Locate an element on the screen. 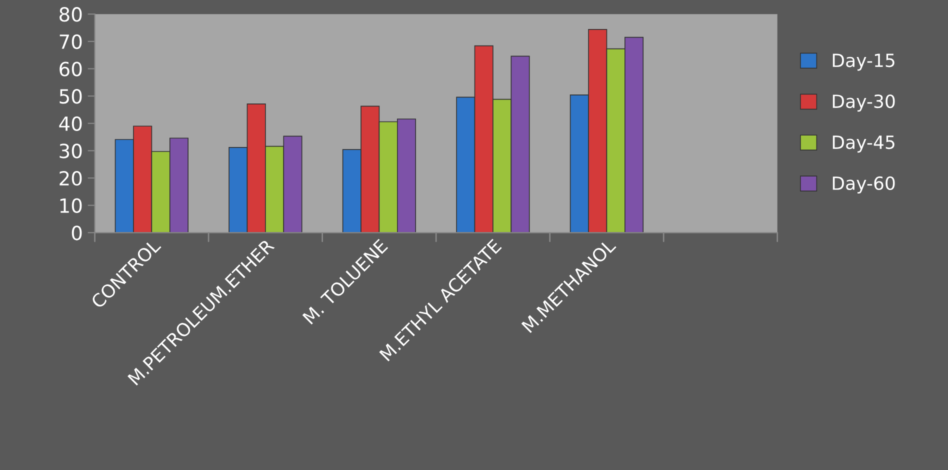 This screenshot has height=470, width=948. legend-label: Day-45 is located at coordinates (863, 144).